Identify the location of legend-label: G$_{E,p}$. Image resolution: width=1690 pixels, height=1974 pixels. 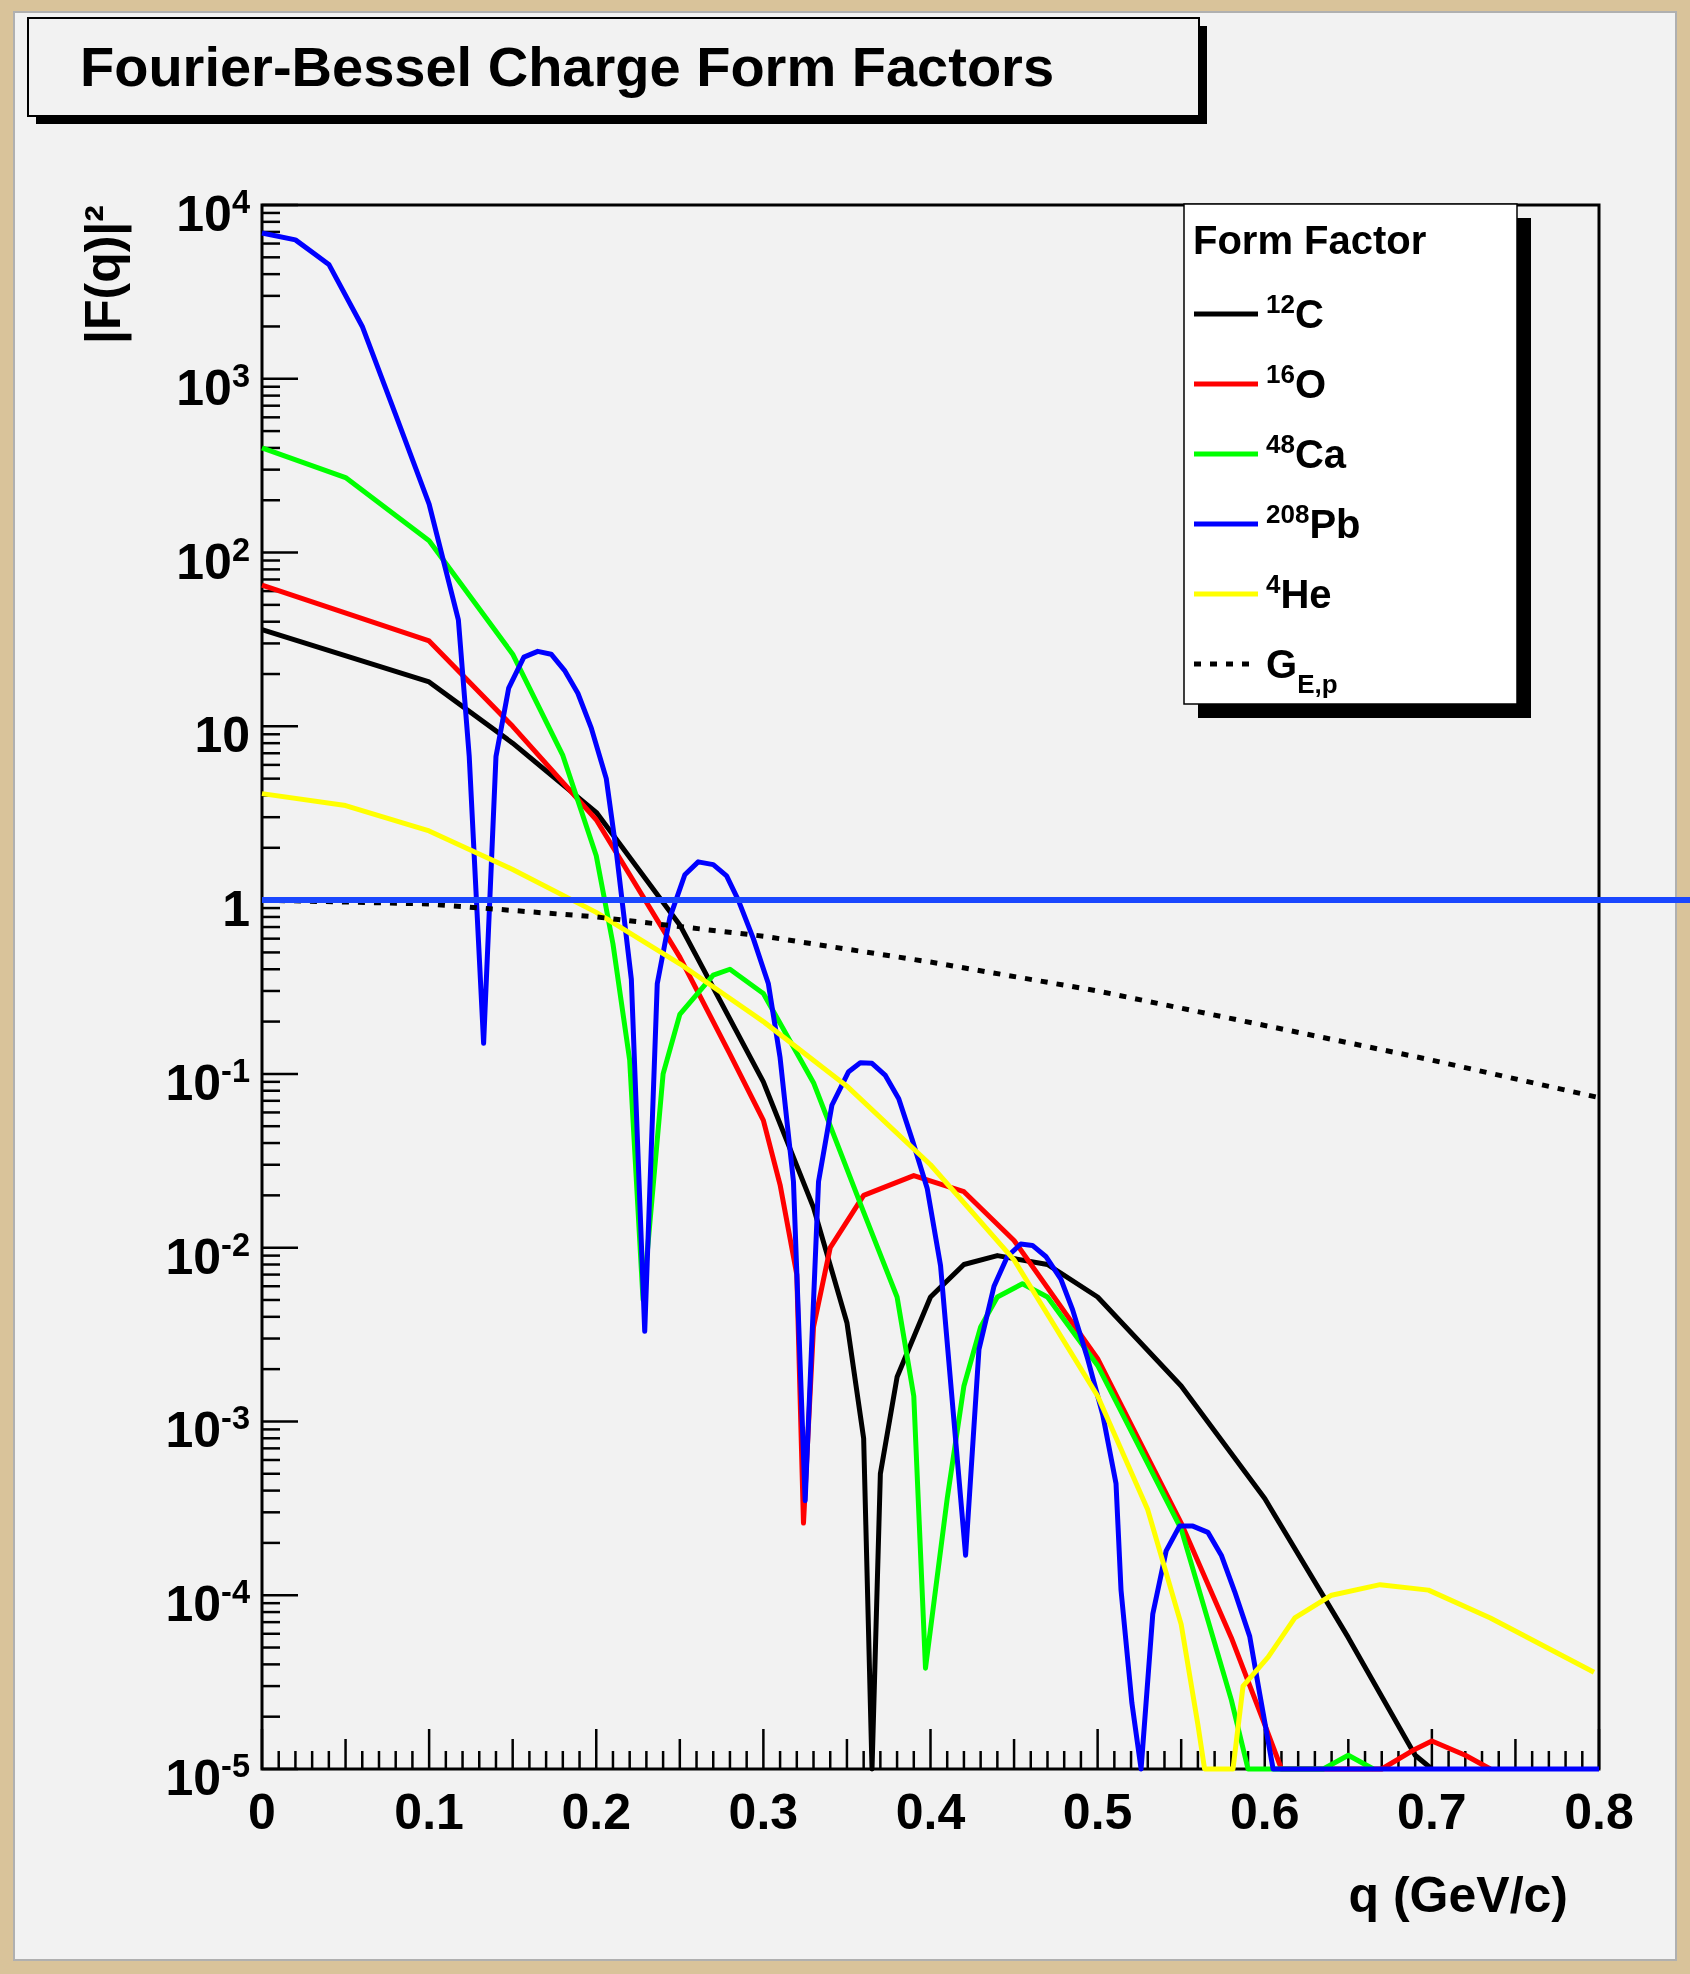
(1302, 670).